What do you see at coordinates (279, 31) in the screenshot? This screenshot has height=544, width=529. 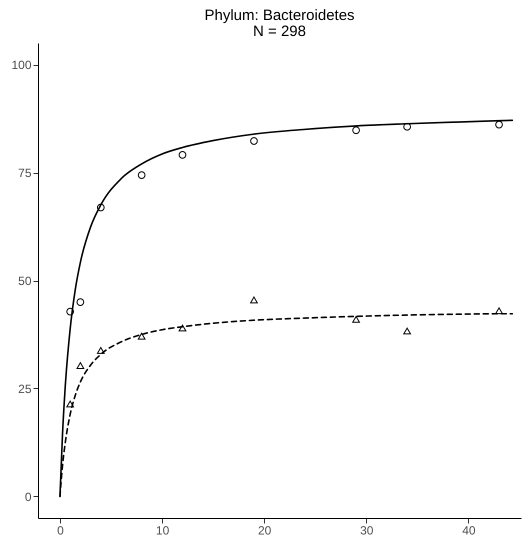 I see `chart-subtitle: N = 298` at bounding box center [279, 31].